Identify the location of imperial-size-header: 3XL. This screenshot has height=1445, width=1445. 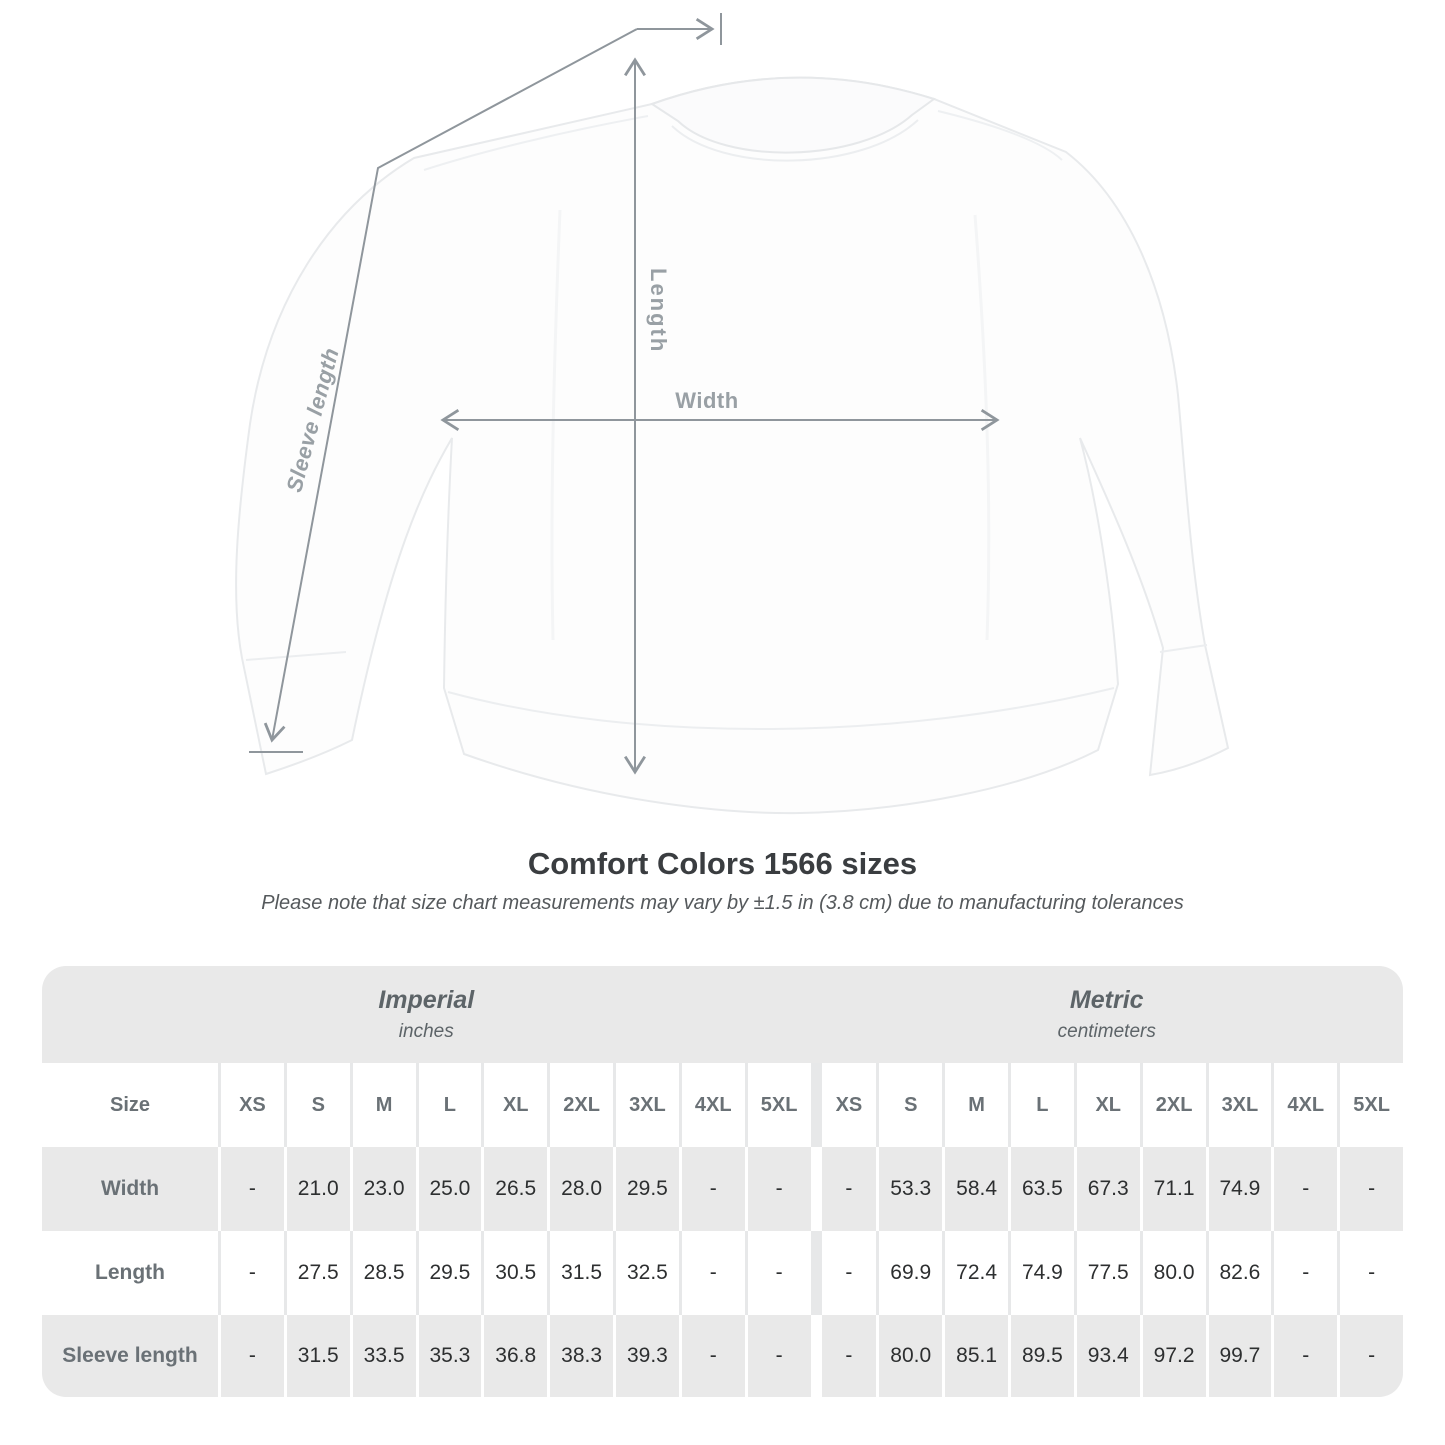
(646, 1105).